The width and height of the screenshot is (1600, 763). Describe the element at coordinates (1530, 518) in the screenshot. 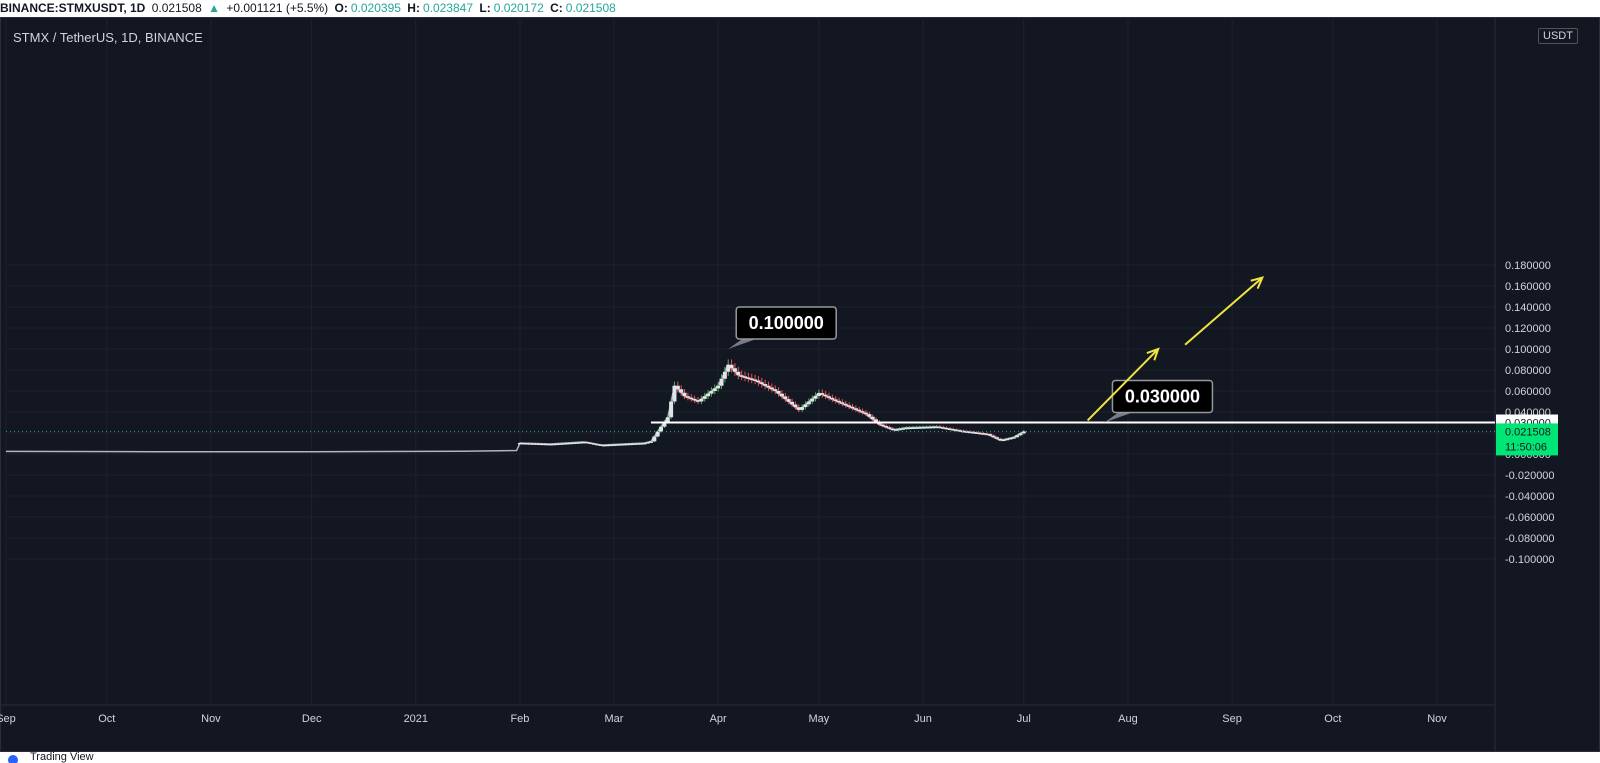

I see `y-tick-label: -0.060000` at that location.